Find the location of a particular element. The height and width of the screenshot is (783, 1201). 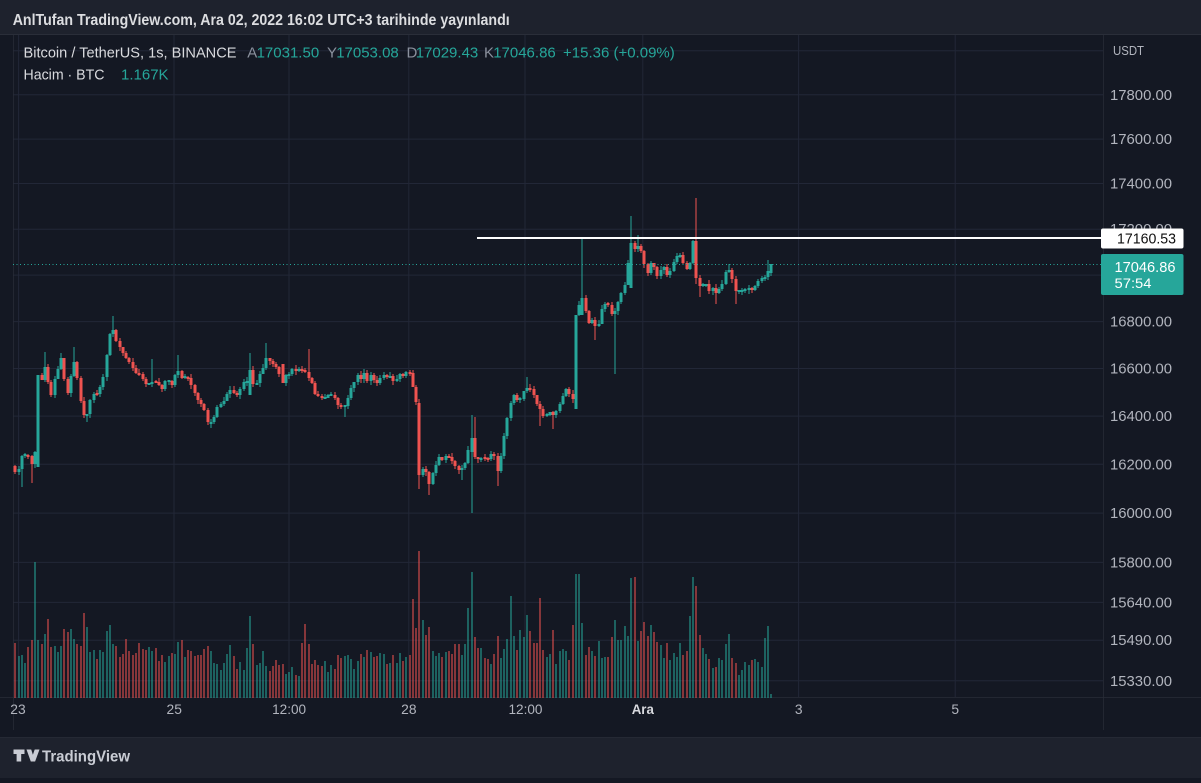

svg-text: 15330.00 is located at coordinates (1141, 682).